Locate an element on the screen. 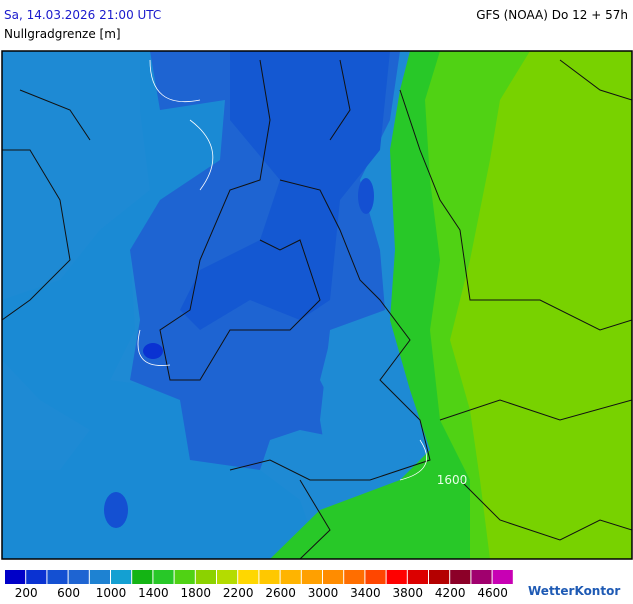 This screenshot has width=633, height=604. legend-label: 4200 is located at coordinates (450, 593).